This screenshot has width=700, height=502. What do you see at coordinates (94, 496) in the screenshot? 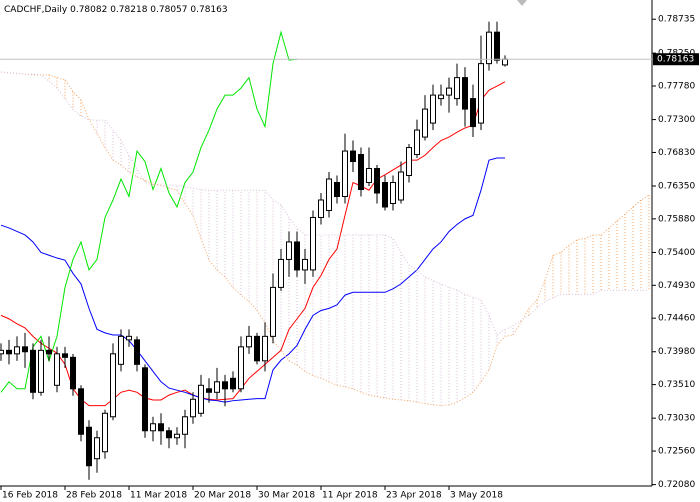
I see `x-tick-label: 28 Feb 2018` at bounding box center [94, 496].